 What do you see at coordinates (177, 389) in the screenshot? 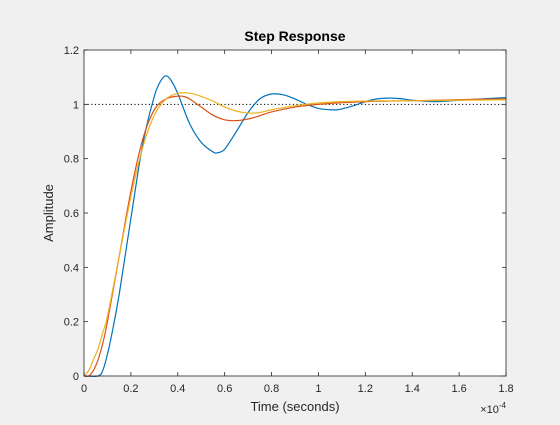
I see `x-tick-label: 0.4` at bounding box center [177, 389].